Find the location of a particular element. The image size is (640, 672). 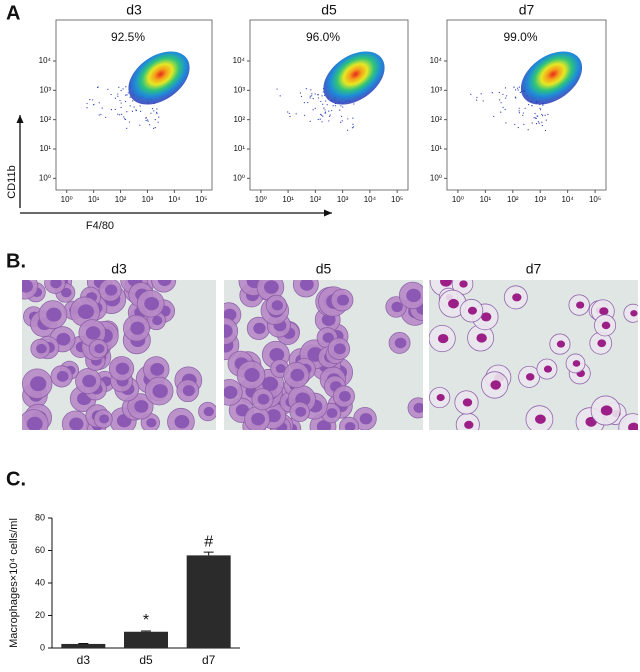

x-tick-label: 10¹ is located at coordinates (288, 199).